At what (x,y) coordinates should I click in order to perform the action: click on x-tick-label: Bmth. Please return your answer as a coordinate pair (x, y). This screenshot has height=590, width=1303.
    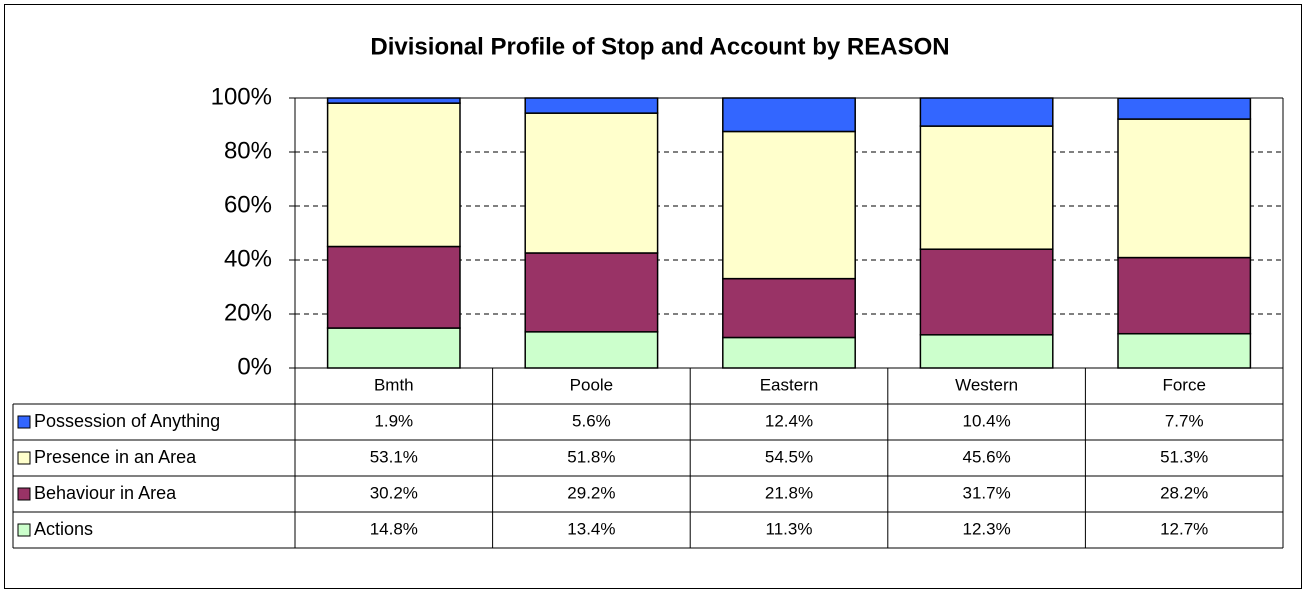
    Looking at the image, I should click on (394, 384).